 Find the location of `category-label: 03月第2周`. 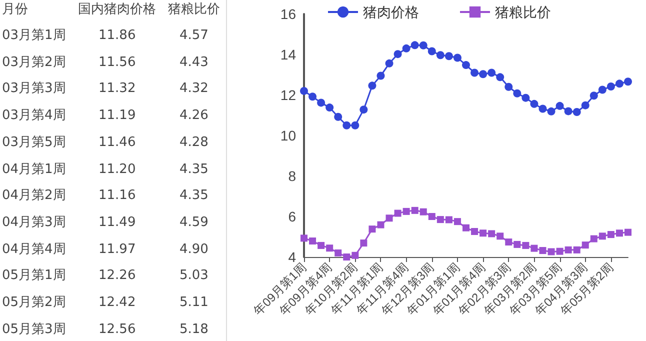

category-label: 03月第2周 is located at coordinates (34, 62).